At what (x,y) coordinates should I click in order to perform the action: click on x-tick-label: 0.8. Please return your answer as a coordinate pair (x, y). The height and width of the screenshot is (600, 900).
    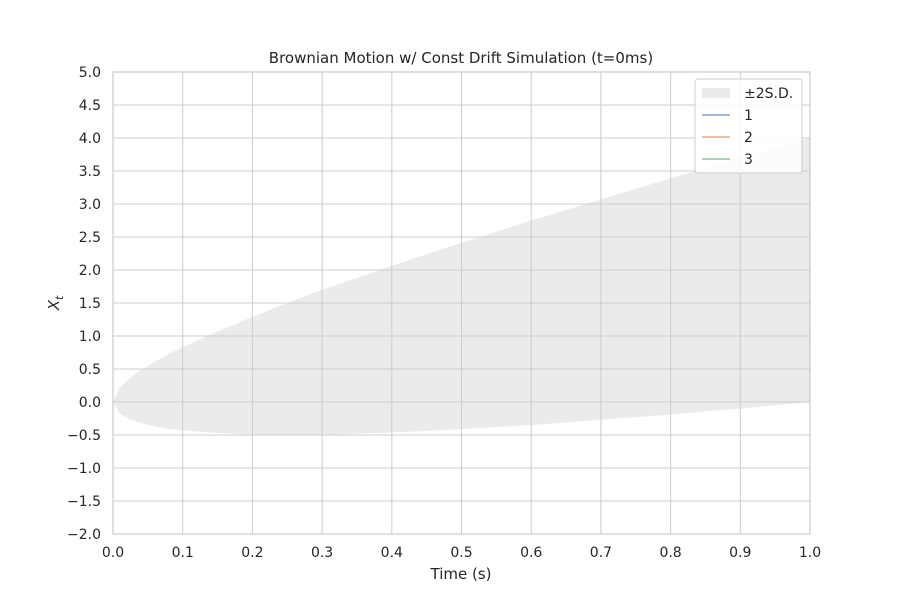
    Looking at the image, I should click on (670, 553).